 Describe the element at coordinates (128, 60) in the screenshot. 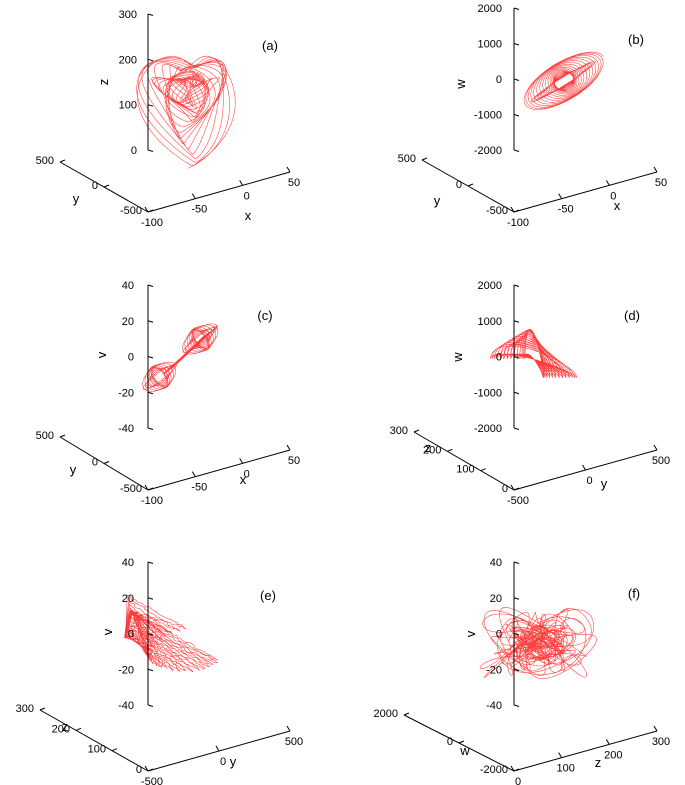

I see `vertical-tick-label: 200` at that location.